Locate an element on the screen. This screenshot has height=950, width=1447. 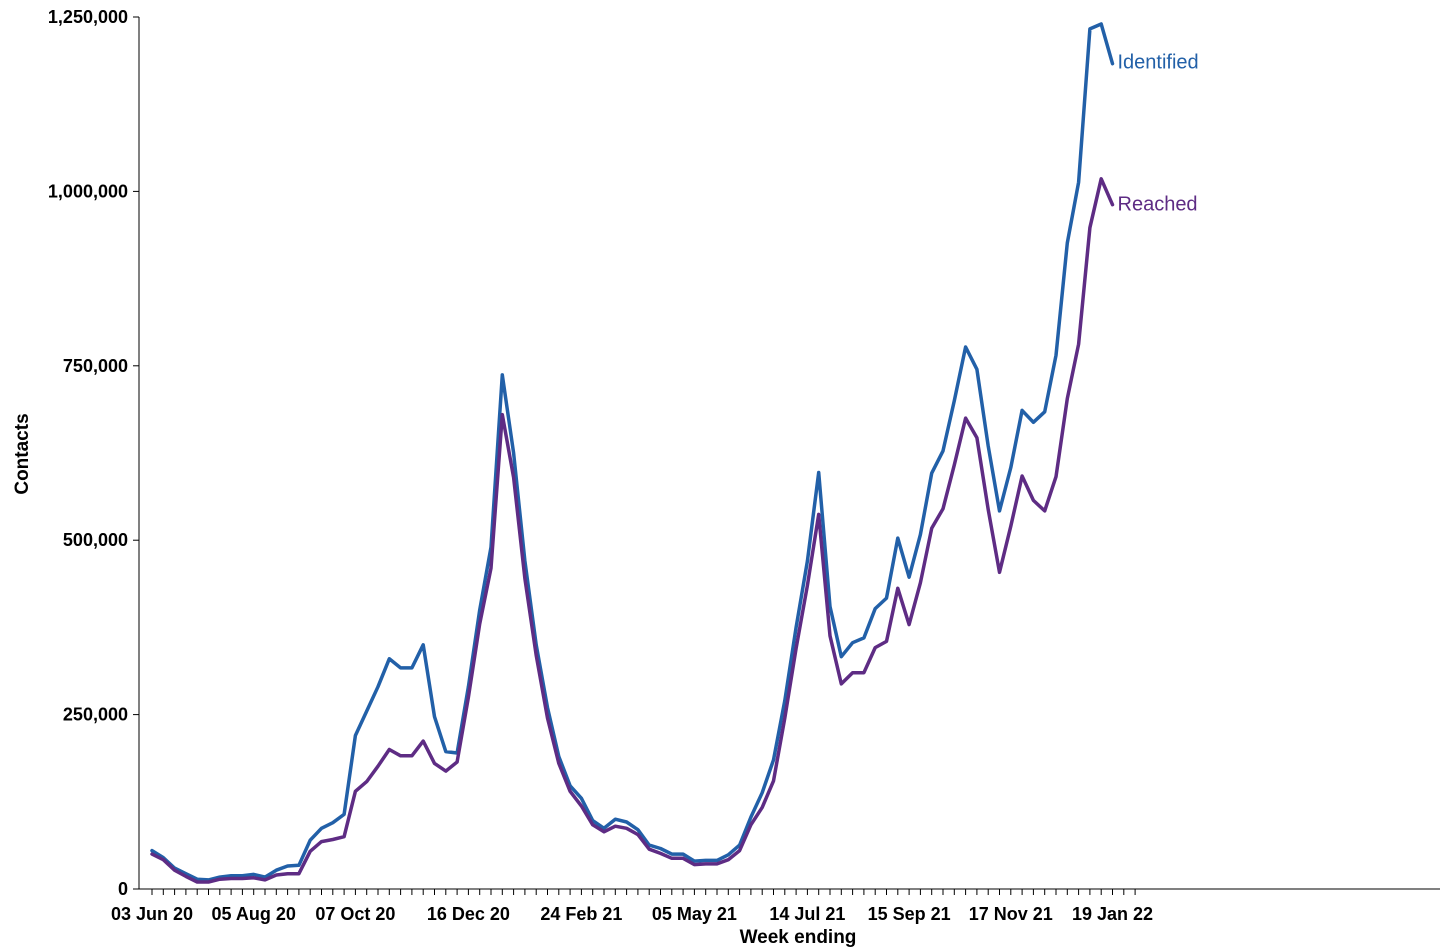
x-tick-label: 07 Oct 20 is located at coordinates (355, 914).